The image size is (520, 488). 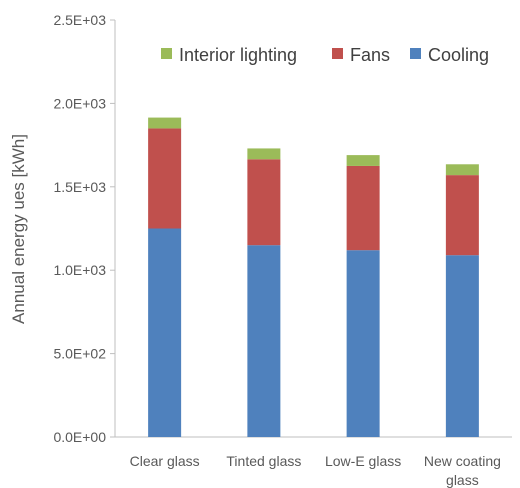 What do you see at coordinates (238, 55) in the screenshot?
I see `legend-label-interior-lighting: Interior lighting` at bounding box center [238, 55].